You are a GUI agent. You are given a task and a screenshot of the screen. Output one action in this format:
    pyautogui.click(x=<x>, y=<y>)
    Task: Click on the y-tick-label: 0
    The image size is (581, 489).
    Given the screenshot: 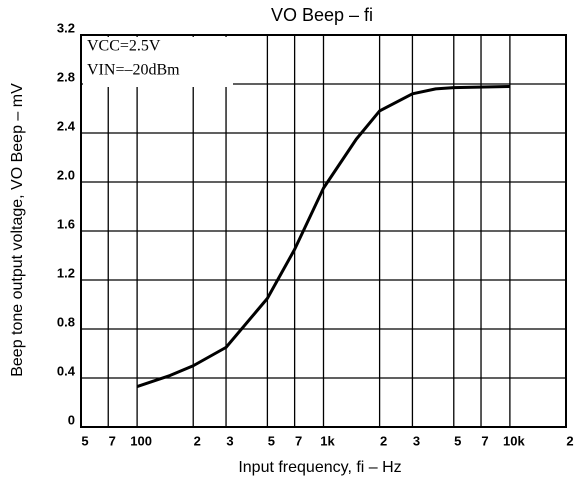 What is the action you would take?
    pyautogui.click(x=71, y=419)
    